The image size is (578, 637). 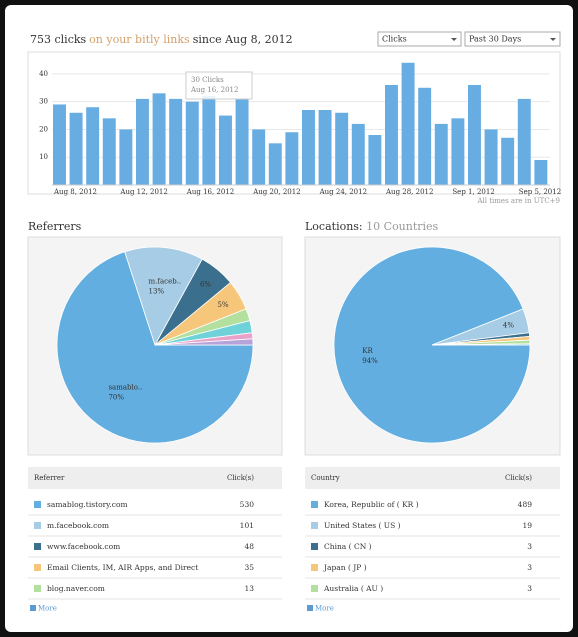 What do you see at coordinates (139, 39) in the screenshot?
I see `headline-middle: on your bitly links` at bounding box center [139, 39].